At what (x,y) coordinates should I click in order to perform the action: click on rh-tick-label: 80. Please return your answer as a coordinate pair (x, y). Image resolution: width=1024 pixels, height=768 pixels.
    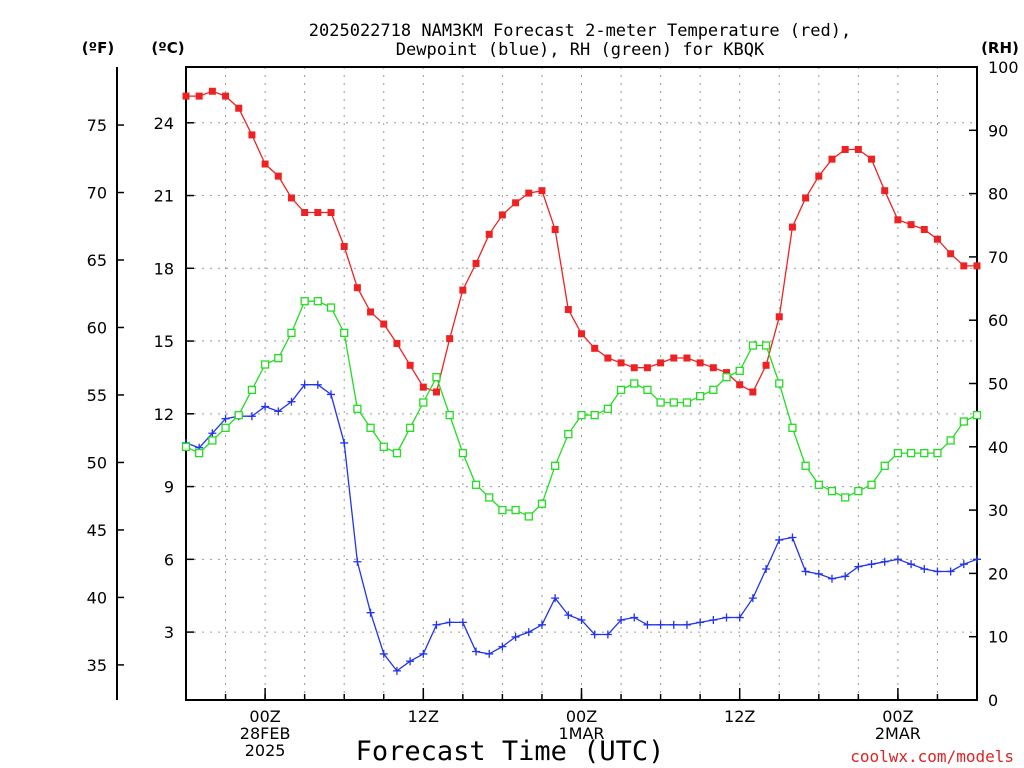
    Looking at the image, I should click on (998, 194).